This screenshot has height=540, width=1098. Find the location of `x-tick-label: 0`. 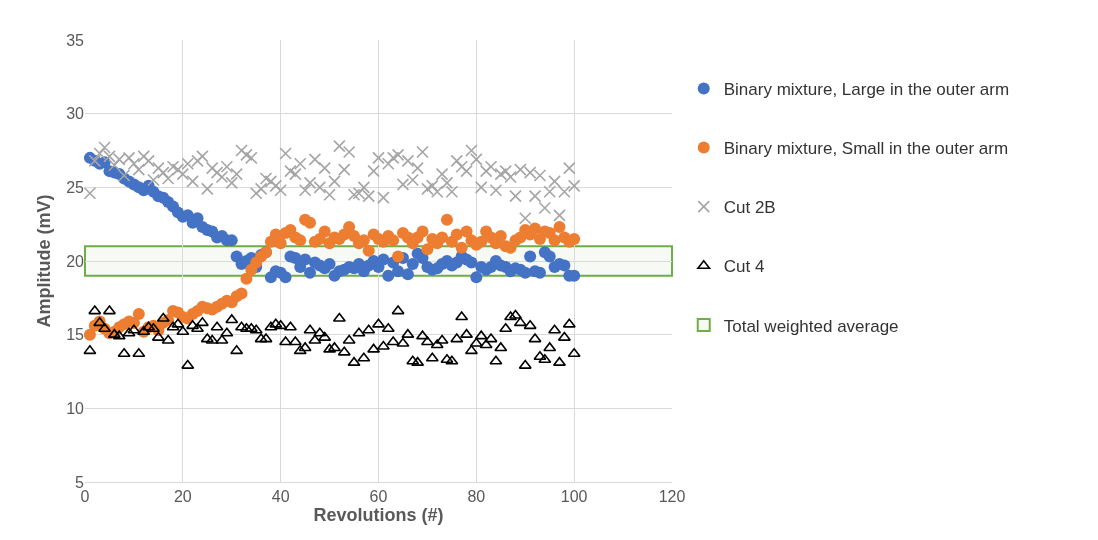

x-tick-label: 0 is located at coordinates (85, 497).